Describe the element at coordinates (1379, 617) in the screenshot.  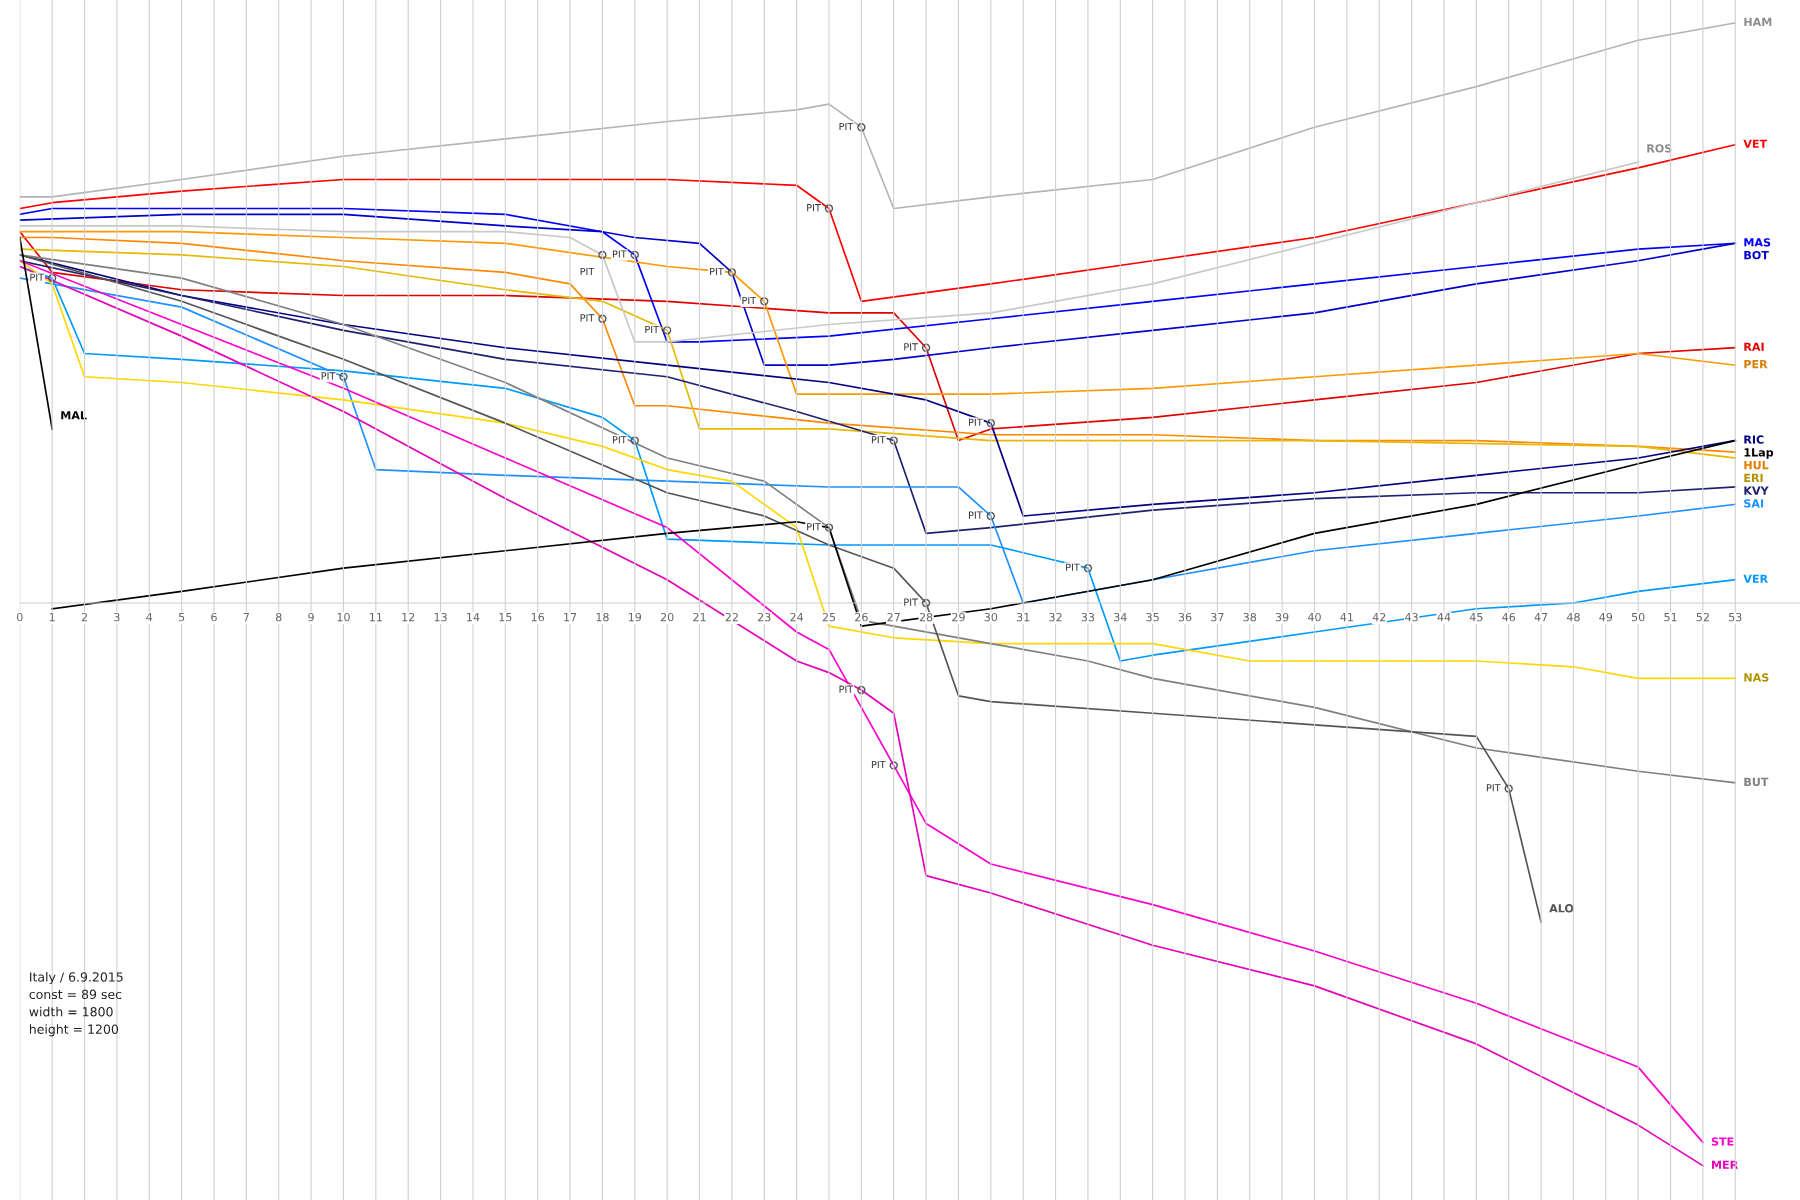
I see `x-tick-label: 42` at that location.